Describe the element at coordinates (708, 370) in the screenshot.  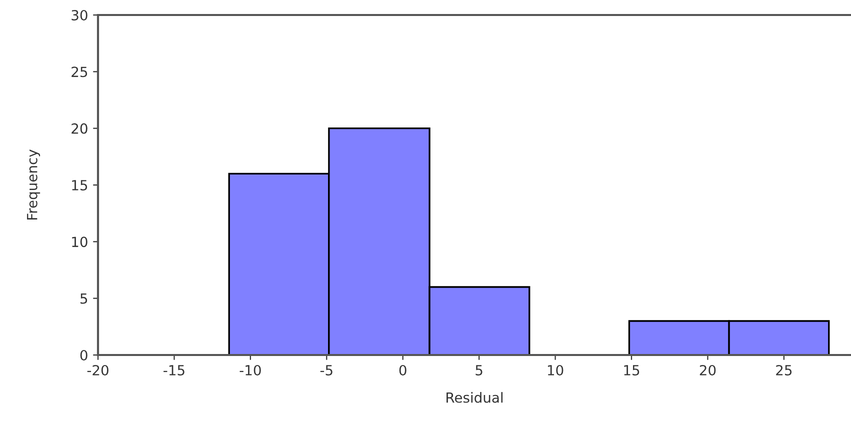
I see `x-tick-label: 20` at that location.